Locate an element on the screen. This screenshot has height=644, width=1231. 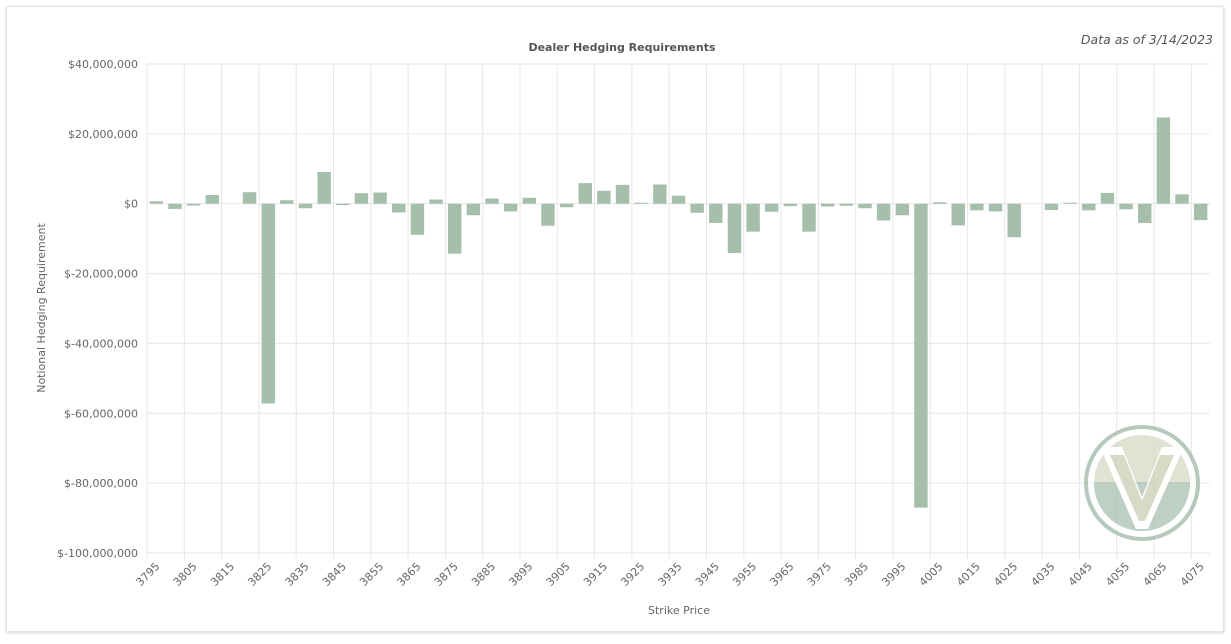
x-tick-label: 3875 is located at coordinates (446, 574).